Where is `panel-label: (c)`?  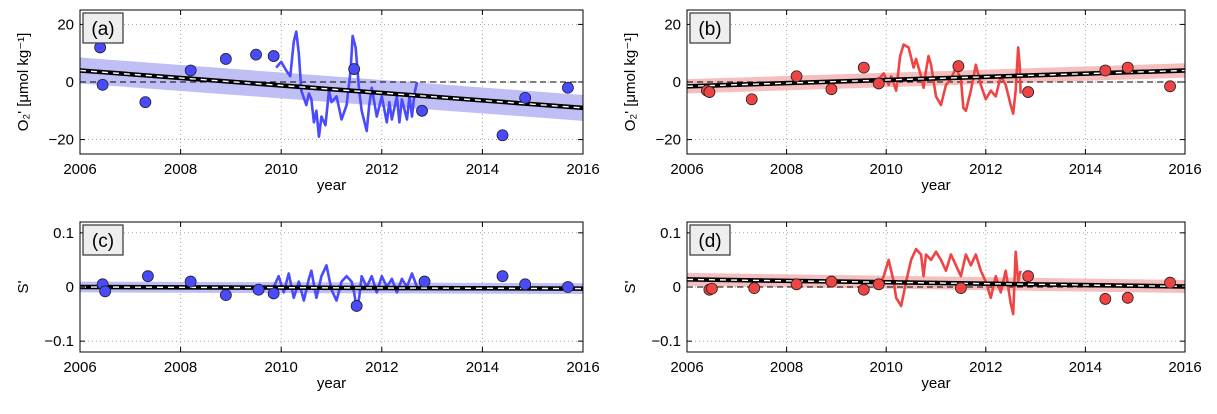
panel-label: (c) is located at coordinates (103, 241).